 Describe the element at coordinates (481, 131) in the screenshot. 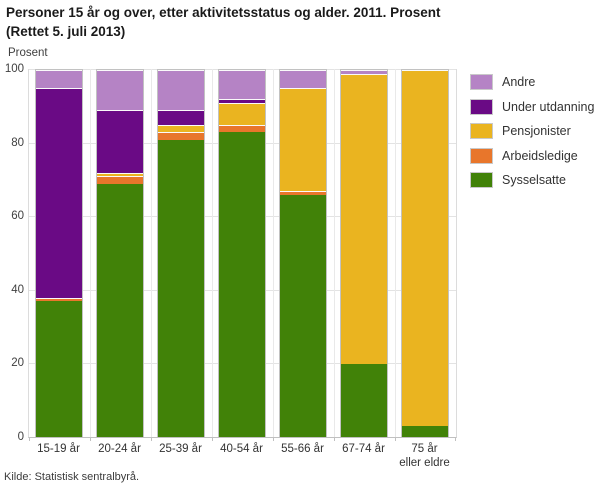

I see `legend-swatch-pensjonister` at that location.